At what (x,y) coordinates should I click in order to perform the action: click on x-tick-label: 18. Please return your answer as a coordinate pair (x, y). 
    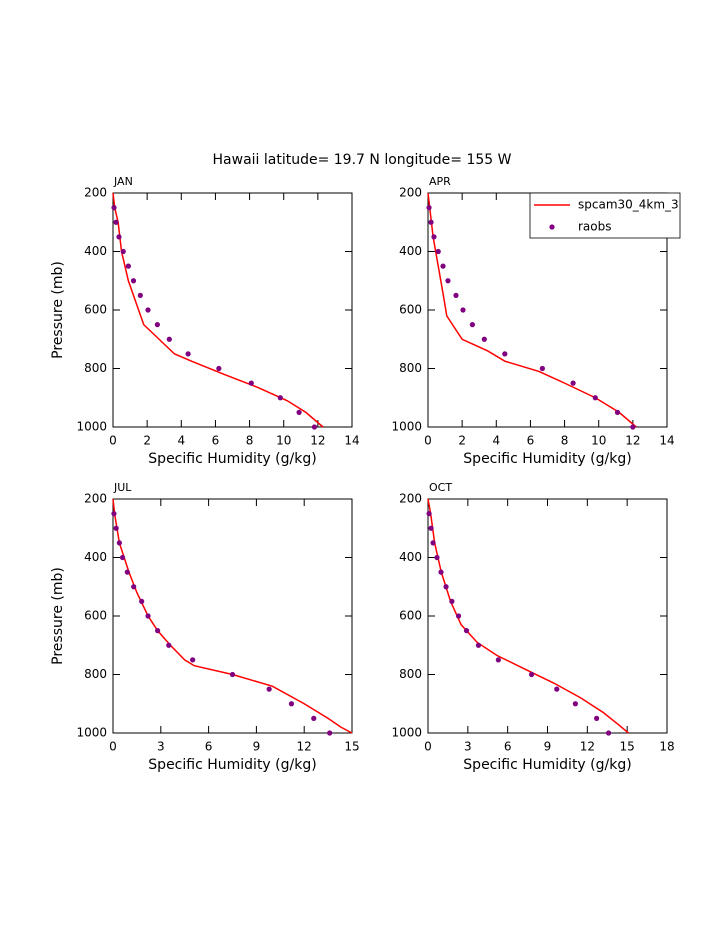
    Looking at the image, I should click on (666, 747).